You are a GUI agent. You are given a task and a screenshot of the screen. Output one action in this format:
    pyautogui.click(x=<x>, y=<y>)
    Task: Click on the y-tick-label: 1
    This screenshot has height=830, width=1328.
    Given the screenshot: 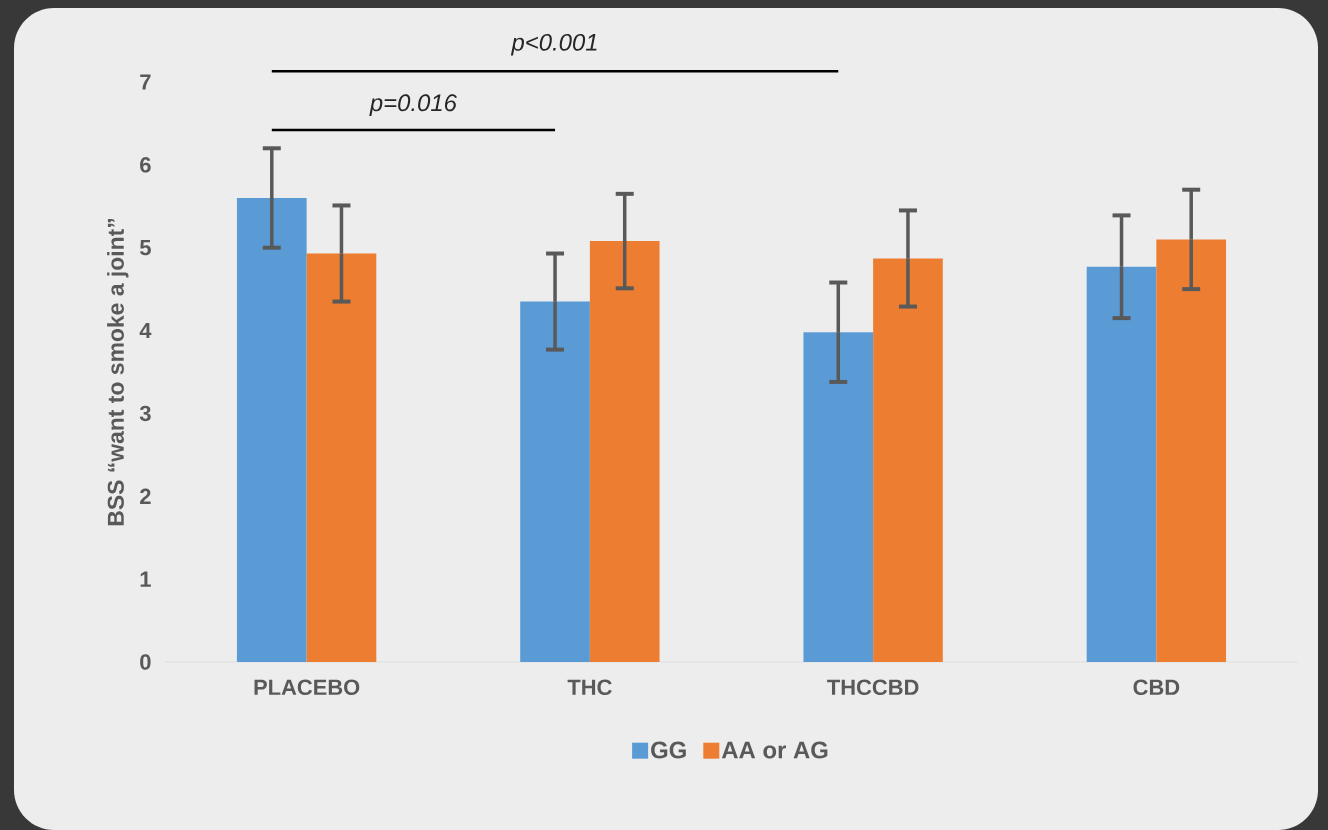 What is the action you would take?
    pyautogui.click(x=145, y=579)
    